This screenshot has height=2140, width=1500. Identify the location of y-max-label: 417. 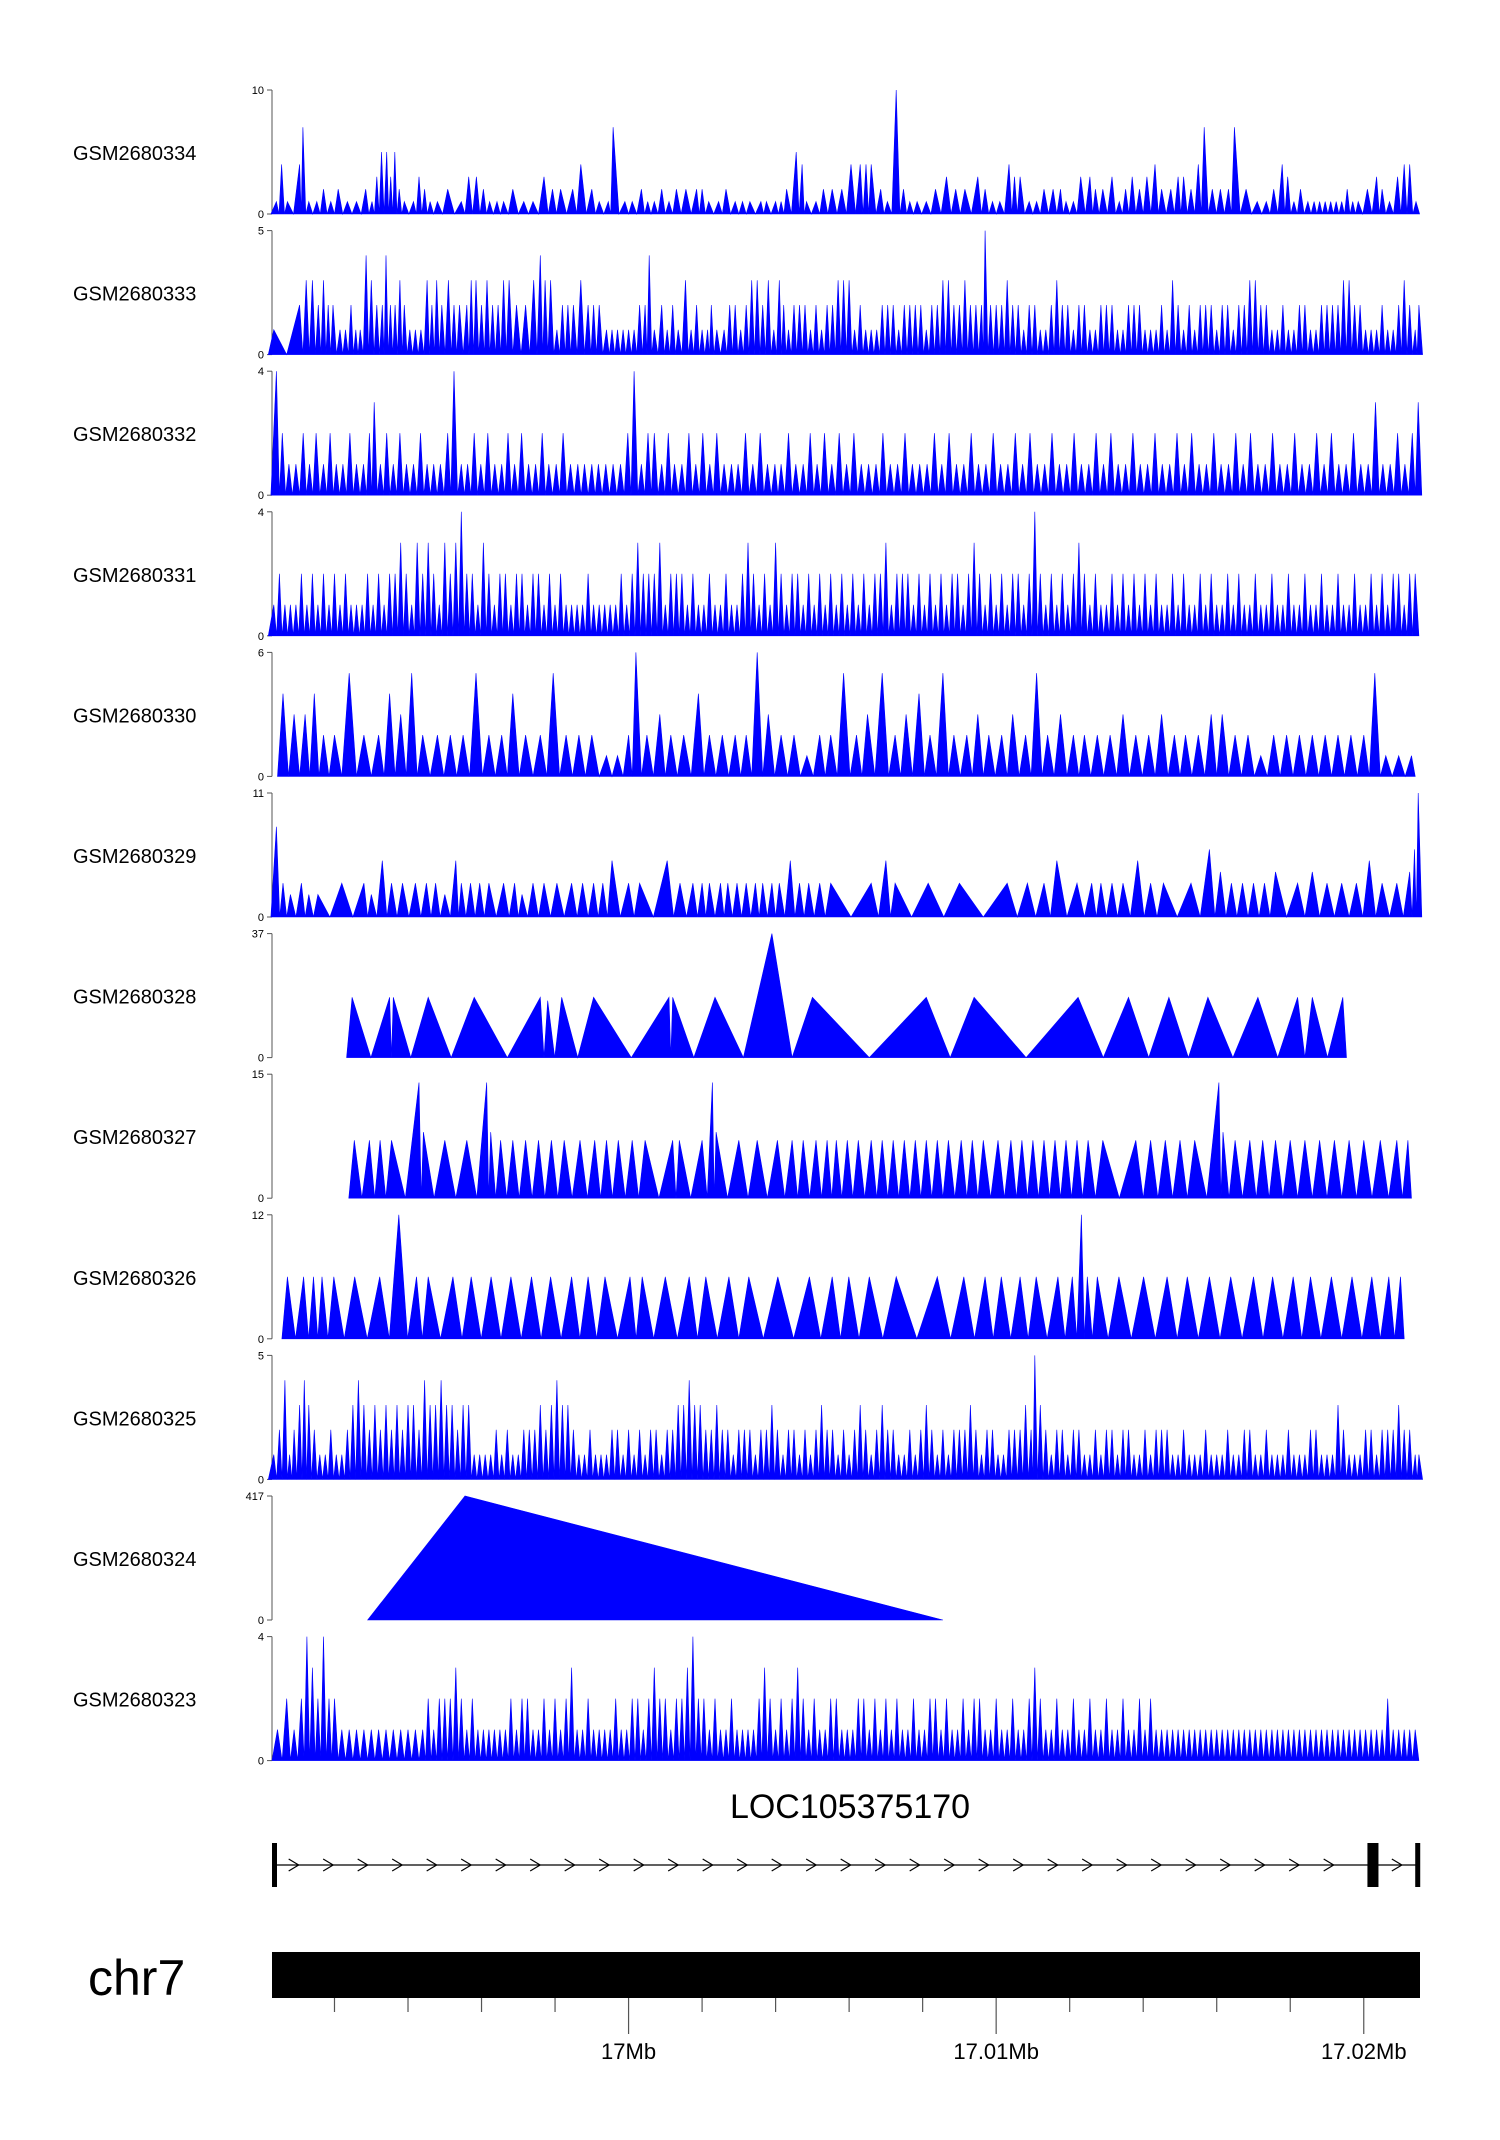
(255, 1497).